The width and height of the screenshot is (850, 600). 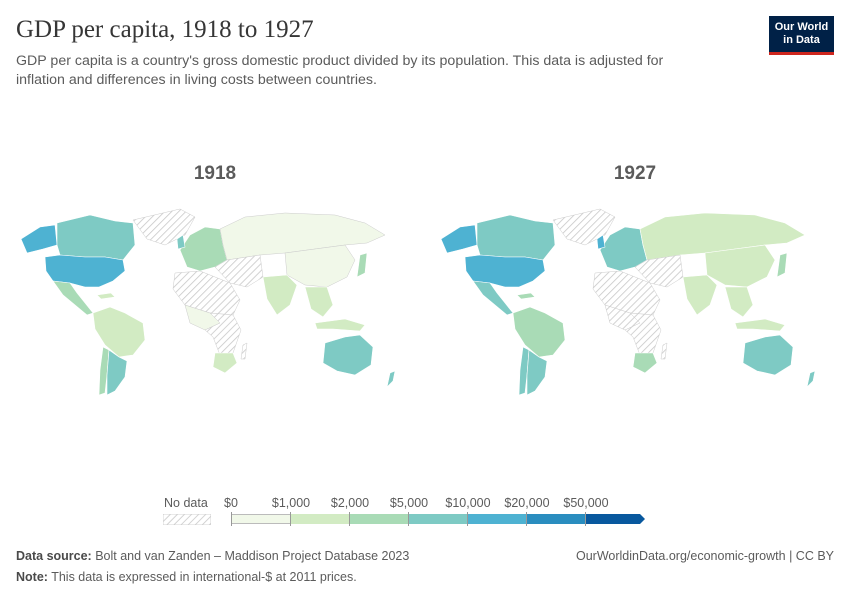 What do you see at coordinates (801, 27) in the screenshot?
I see `logo-line-1: Our World` at bounding box center [801, 27].